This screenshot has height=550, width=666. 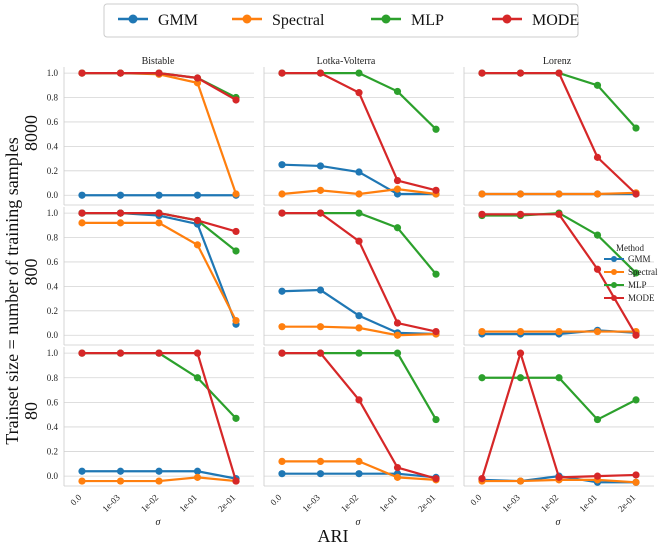 I want to click on row-label-800: 800, so click(x=31, y=272).